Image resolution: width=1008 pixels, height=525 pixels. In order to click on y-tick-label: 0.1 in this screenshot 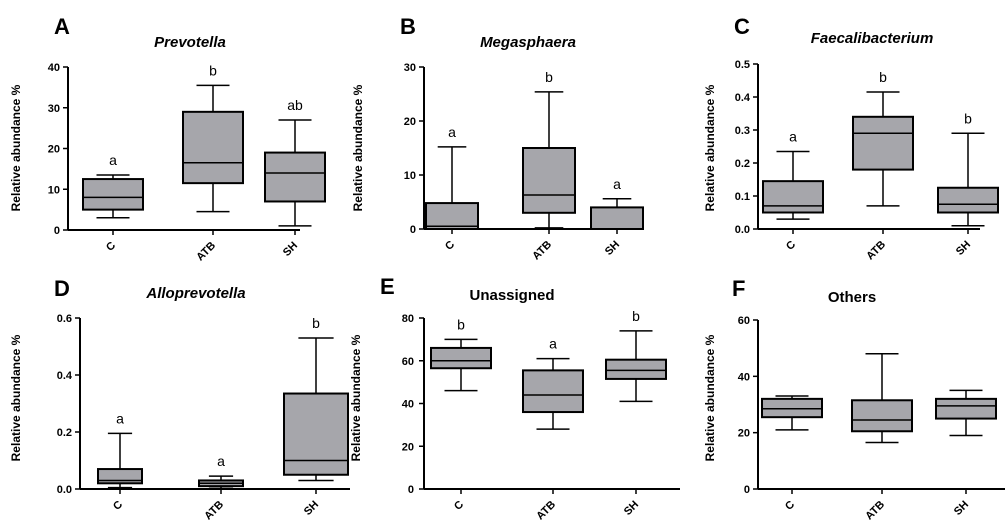, I will do `click(742, 197)`.